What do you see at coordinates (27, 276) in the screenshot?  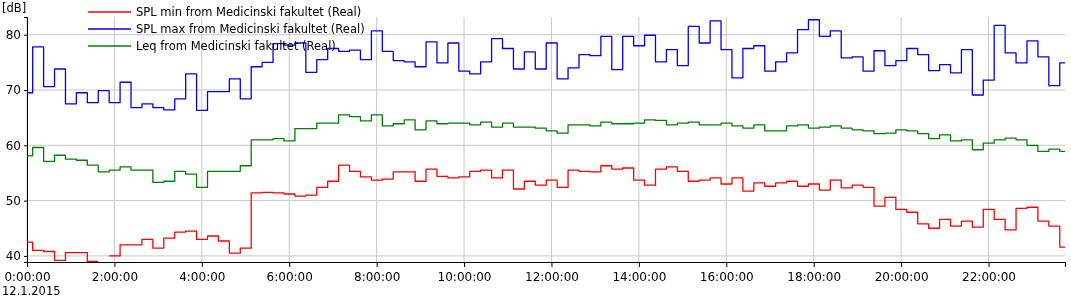 I see `x-tick-label: 0:00:00` at bounding box center [27, 276].